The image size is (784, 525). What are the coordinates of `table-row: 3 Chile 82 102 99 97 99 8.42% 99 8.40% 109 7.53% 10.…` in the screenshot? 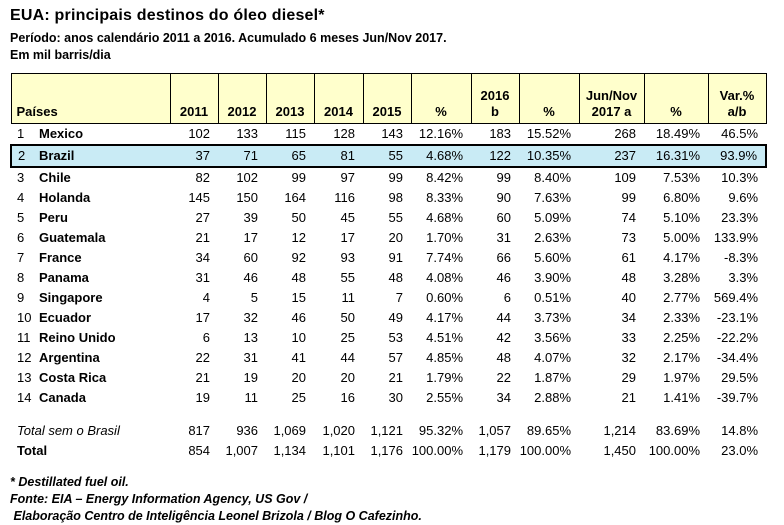 It's located at (388, 177).